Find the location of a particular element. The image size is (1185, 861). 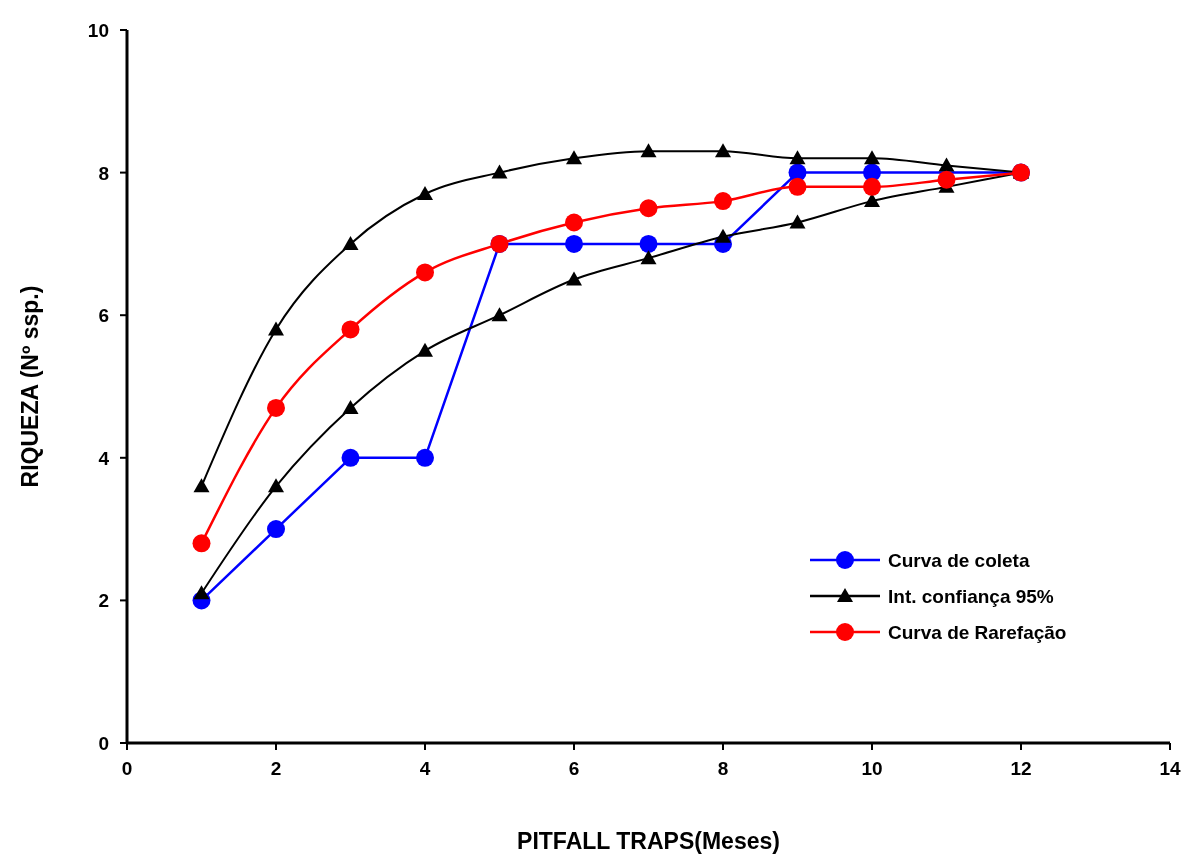

x-tick-label: 4 is located at coordinates (425, 768).